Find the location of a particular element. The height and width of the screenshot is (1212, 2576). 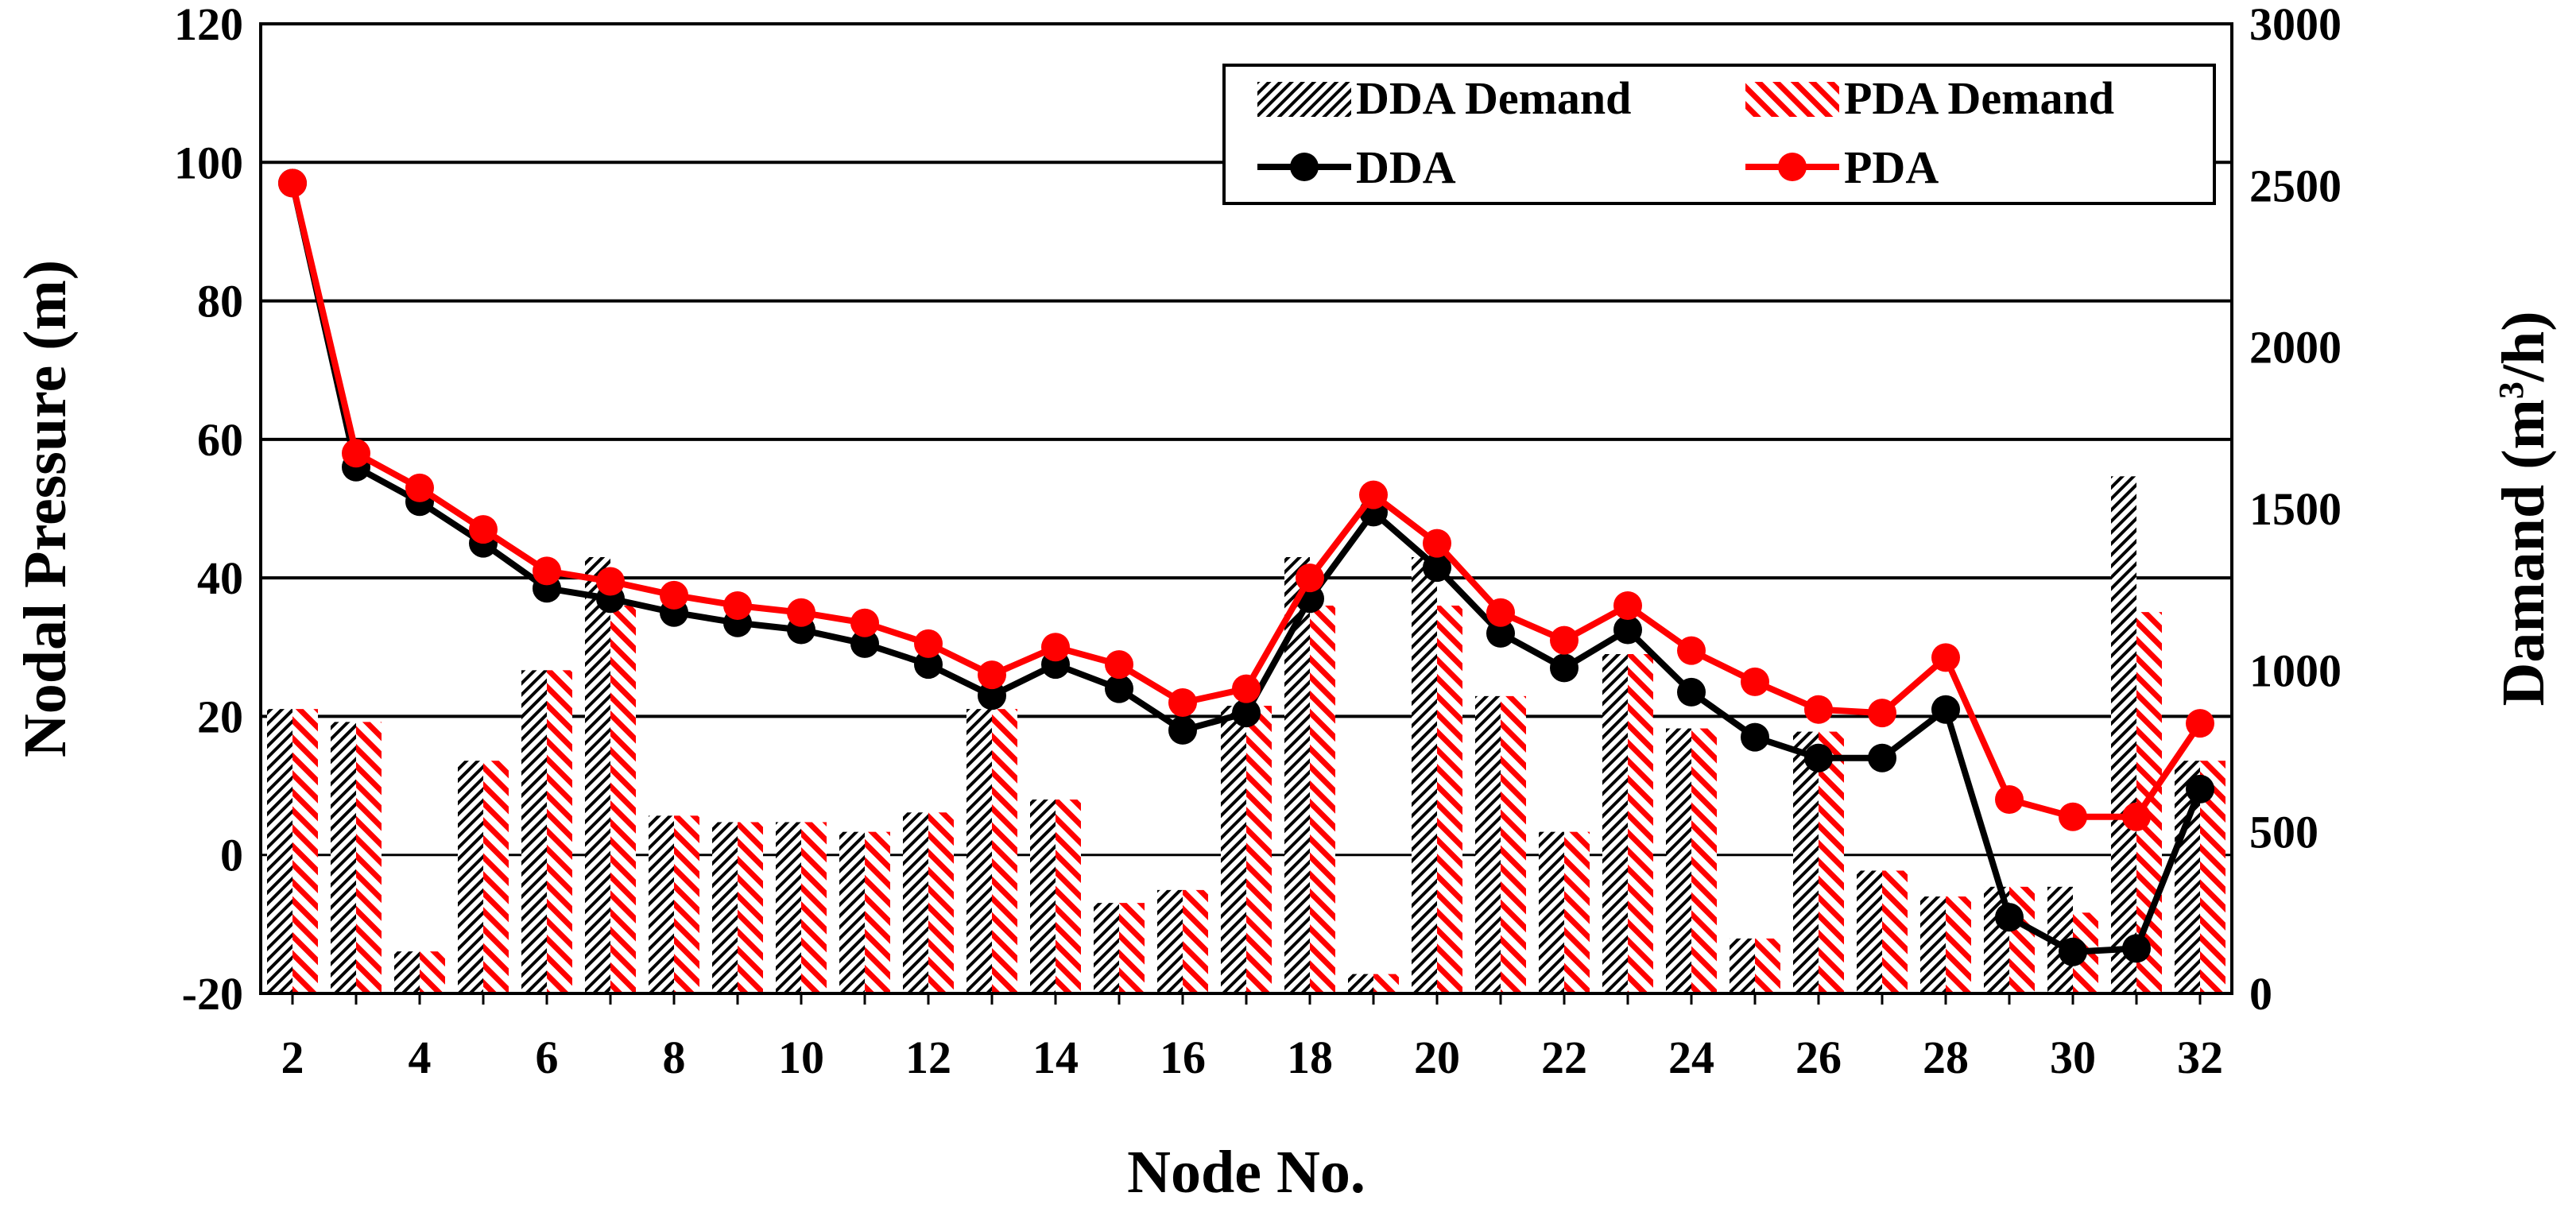

legend-swatch-dda-demand is located at coordinates (1304, 99).